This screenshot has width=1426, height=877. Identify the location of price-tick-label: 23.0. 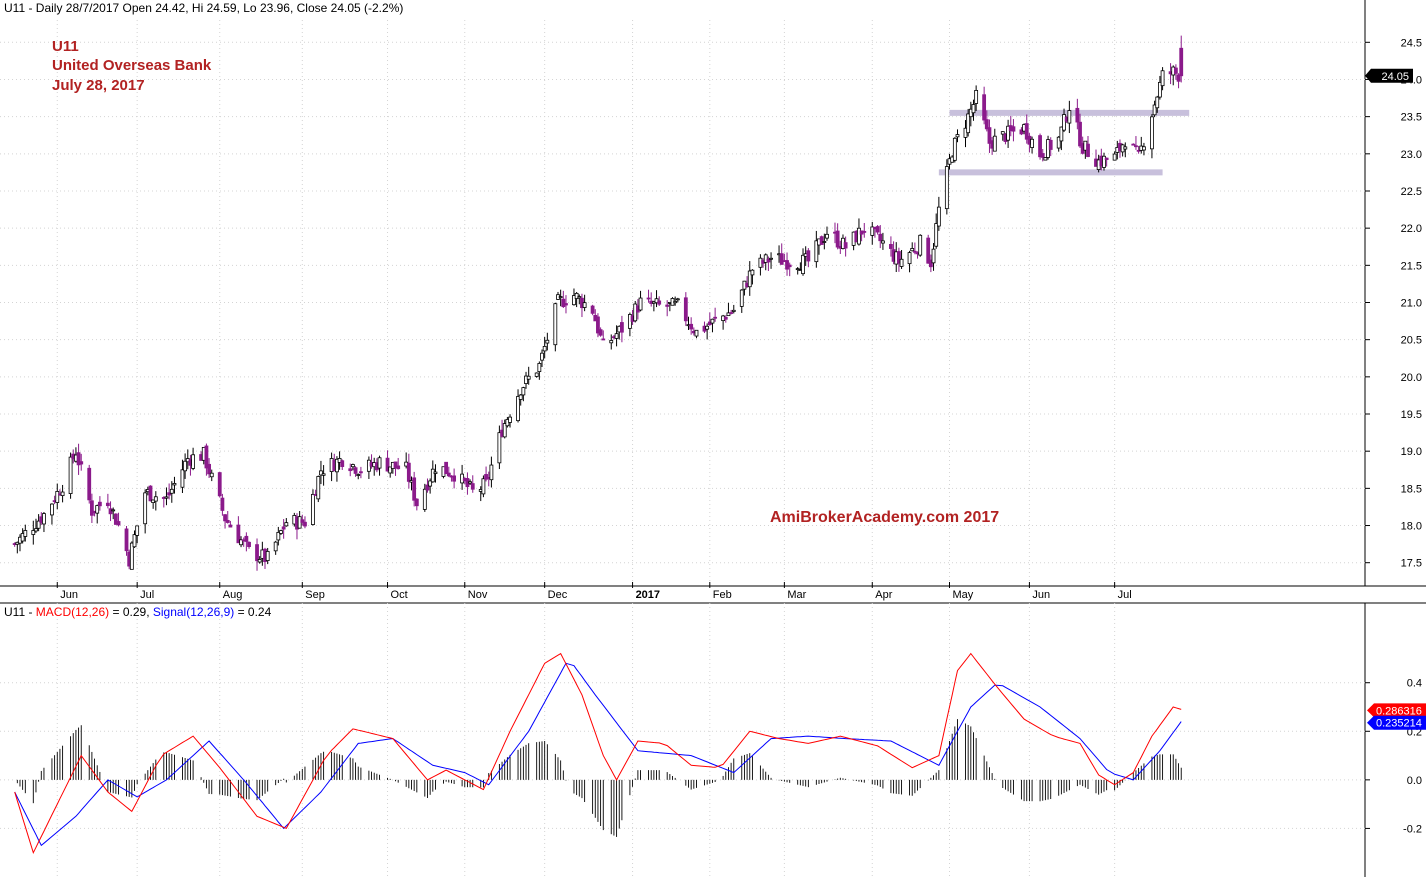
(1411, 155).